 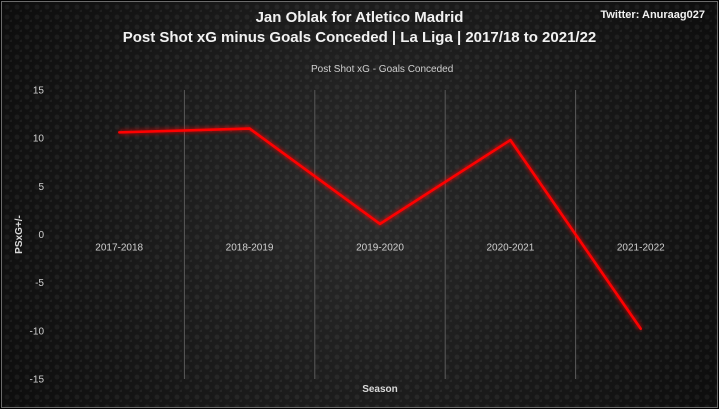 I want to click on y-tick-label: 10, so click(x=39, y=139).